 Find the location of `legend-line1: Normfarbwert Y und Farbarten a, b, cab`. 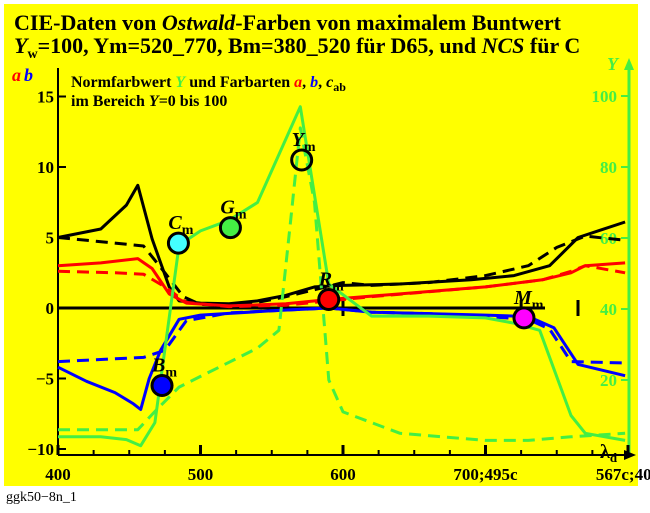

legend-line1: Normfarbwert Y und Farbarten a, b, cab is located at coordinates (208, 84).